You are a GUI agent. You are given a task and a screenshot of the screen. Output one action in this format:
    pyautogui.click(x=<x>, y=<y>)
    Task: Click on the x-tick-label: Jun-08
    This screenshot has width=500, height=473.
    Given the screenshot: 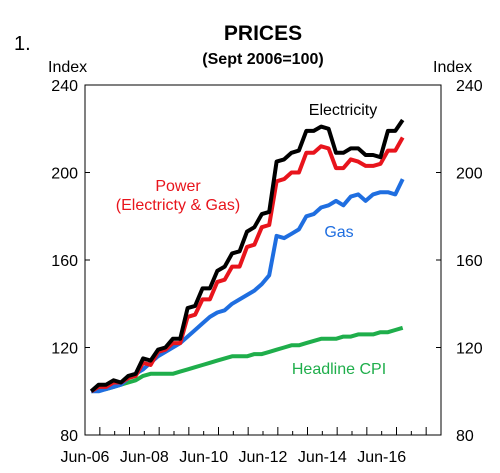 What is the action you would take?
    pyautogui.click(x=144, y=457)
    